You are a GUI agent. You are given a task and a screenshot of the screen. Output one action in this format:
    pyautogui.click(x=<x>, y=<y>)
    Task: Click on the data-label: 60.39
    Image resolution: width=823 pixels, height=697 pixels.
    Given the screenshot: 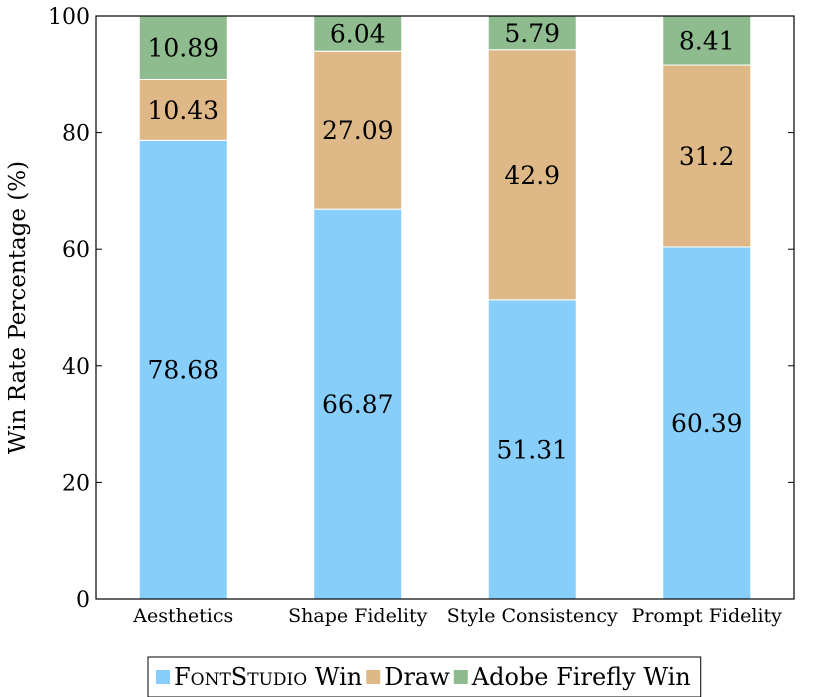 What is the action you would take?
    pyautogui.click(x=707, y=423)
    